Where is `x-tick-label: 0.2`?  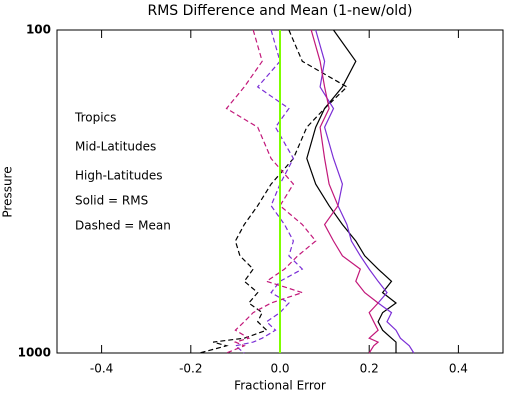 x-tick-label: 0.2 is located at coordinates (369, 369).